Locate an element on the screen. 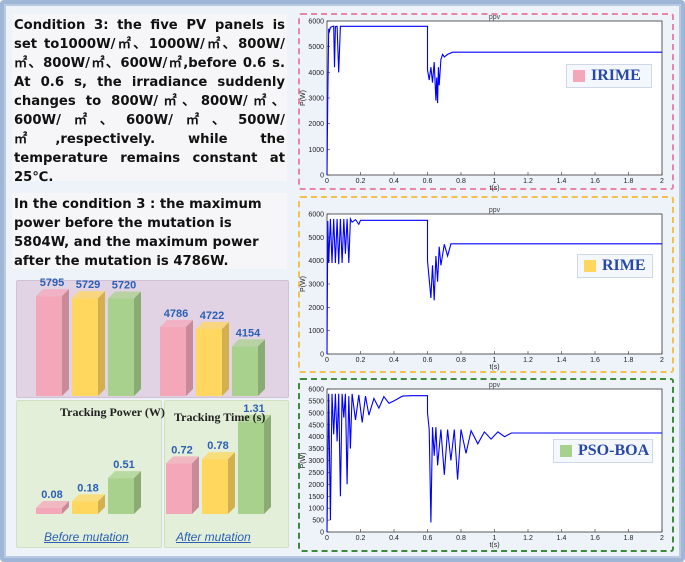 The image size is (685, 562). before-mutation-panel is located at coordinates (89, 474).